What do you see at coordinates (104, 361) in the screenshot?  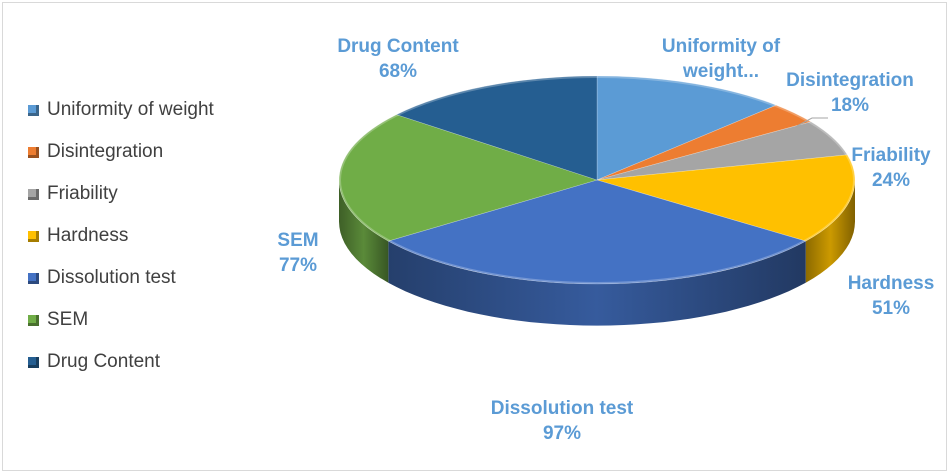 I see `legend-label: Drug Content` at bounding box center [104, 361].